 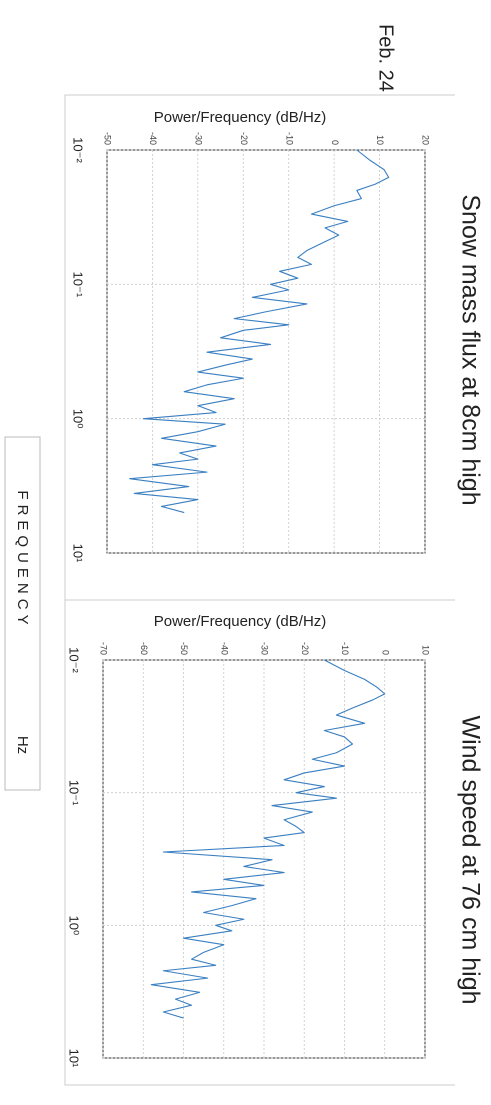 What do you see at coordinates (22, 559) in the screenshot?
I see `x-axis-label: FREQUENCY` at bounding box center [22, 559].